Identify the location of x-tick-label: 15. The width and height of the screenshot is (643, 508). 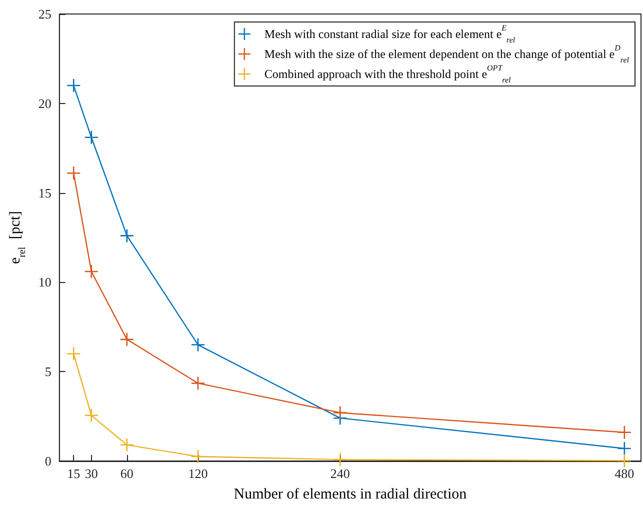
(73, 473).